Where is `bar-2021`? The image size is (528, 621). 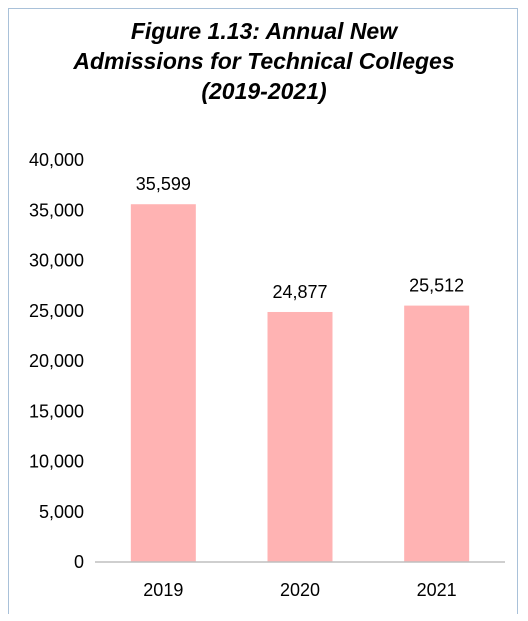 bar-2021 is located at coordinates (437, 433).